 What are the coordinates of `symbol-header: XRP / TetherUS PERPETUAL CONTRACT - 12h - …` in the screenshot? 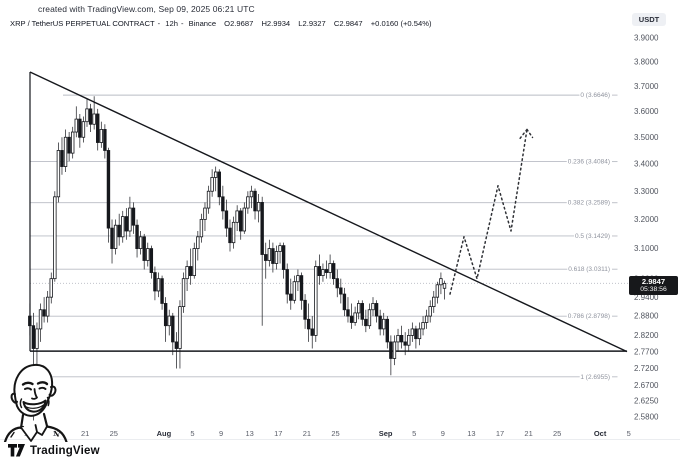 It's located at (222, 23).